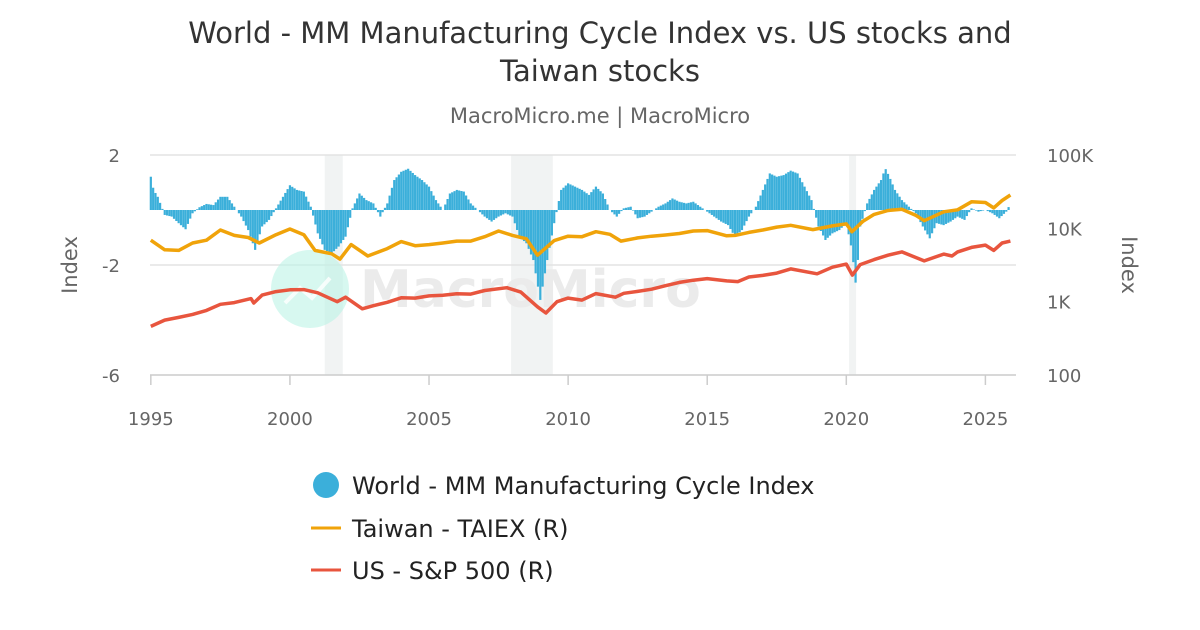  Describe the element at coordinates (432, 571) in the screenshot. I see `legend-item-sp500: US - S&P 500 (R)` at that location.